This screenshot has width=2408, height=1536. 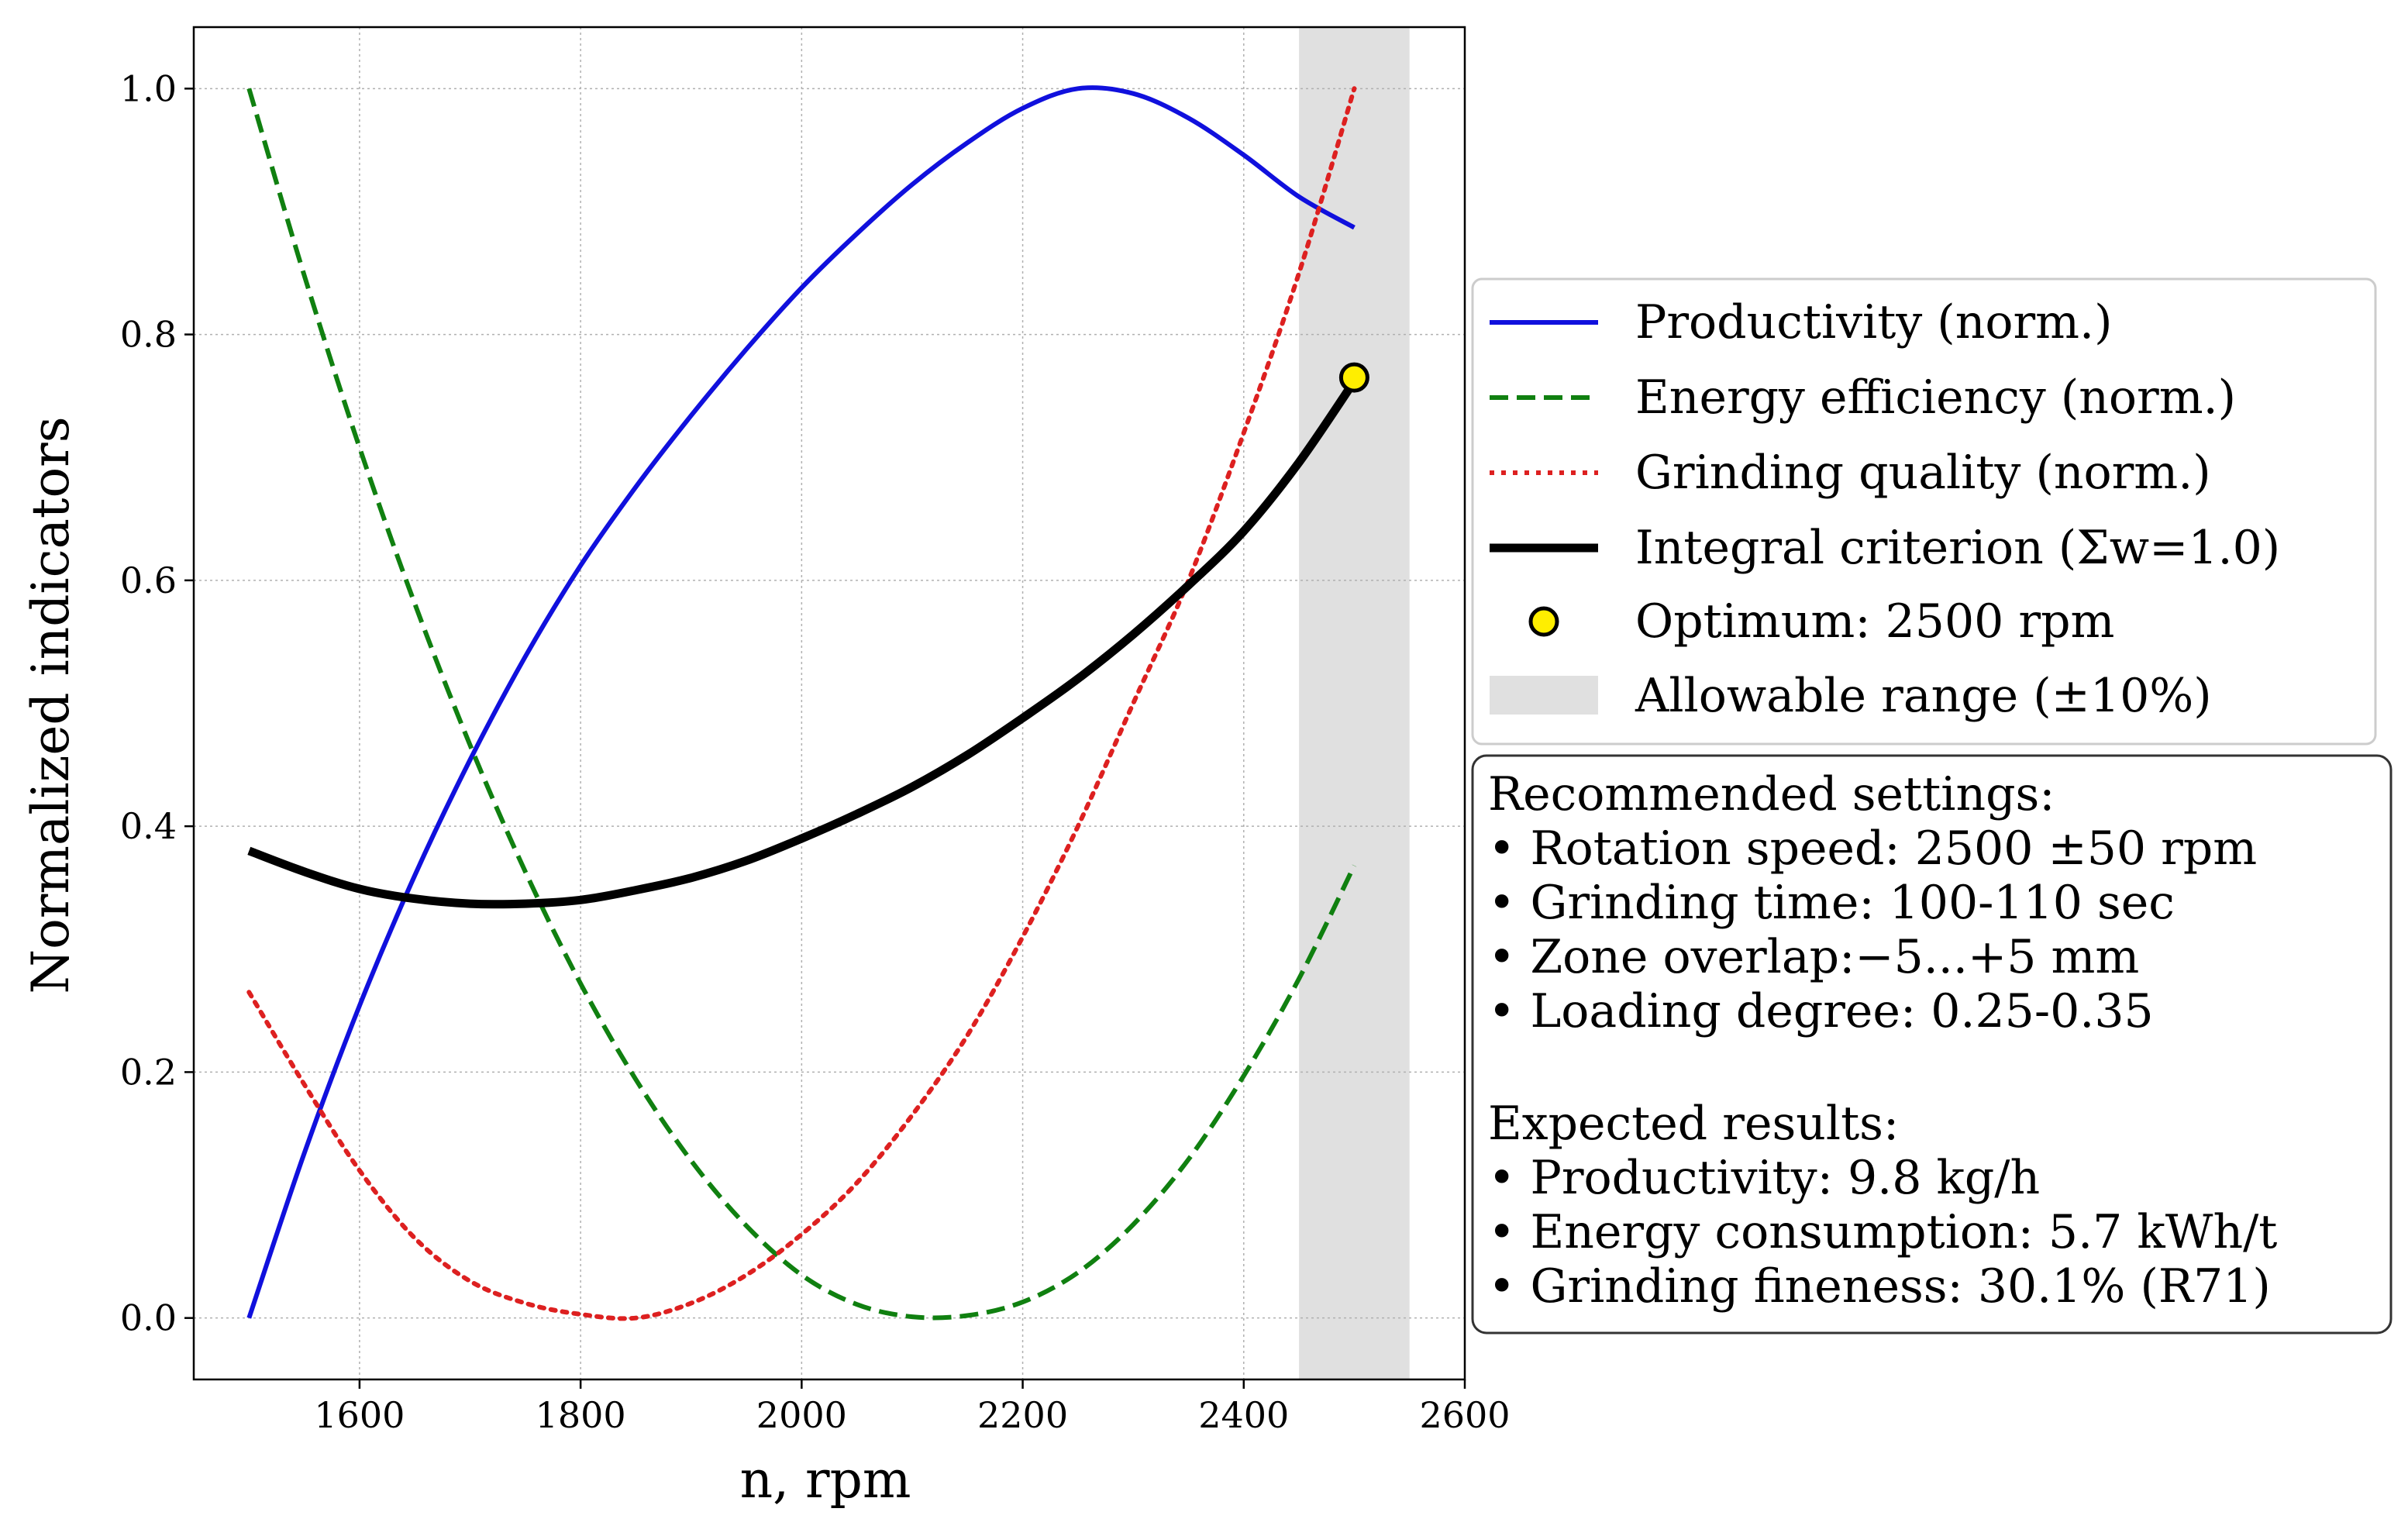 What do you see at coordinates (1831, 903) in the screenshot?
I see `info-line-2: • Grinding time: 100-110 sec` at bounding box center [1831, 903].